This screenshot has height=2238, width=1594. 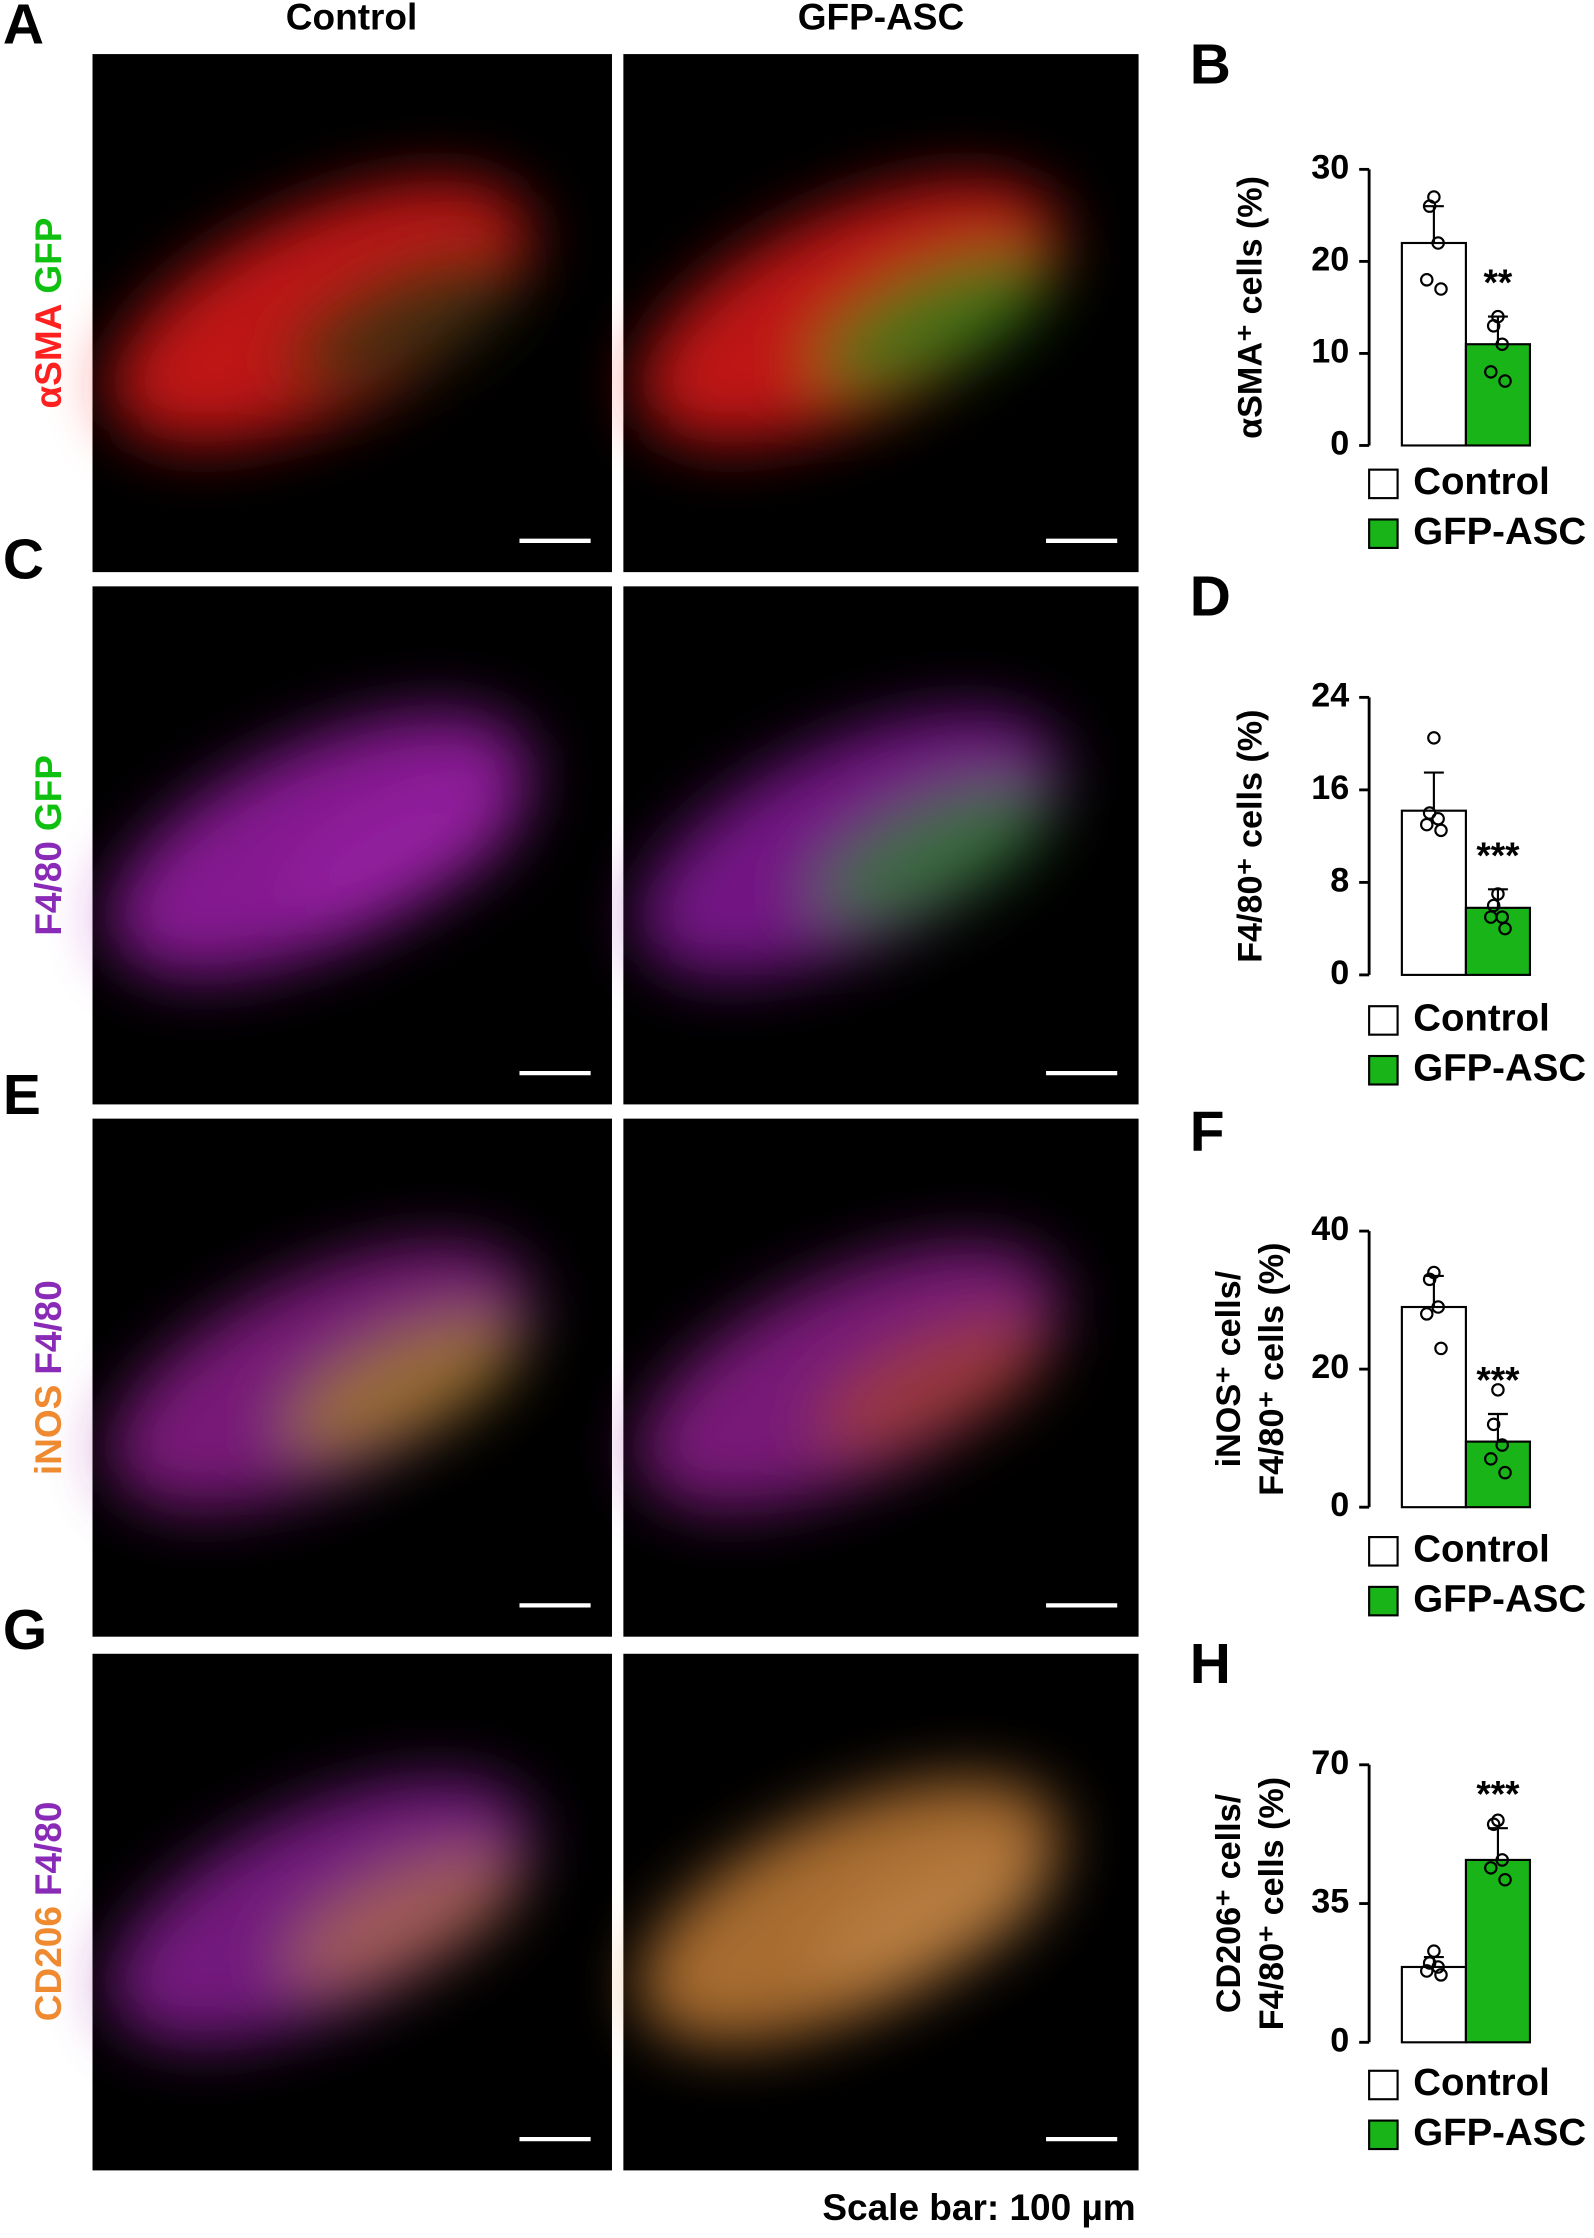 I want to click on y-tick-label: 24, so click(x=1330, y=695).